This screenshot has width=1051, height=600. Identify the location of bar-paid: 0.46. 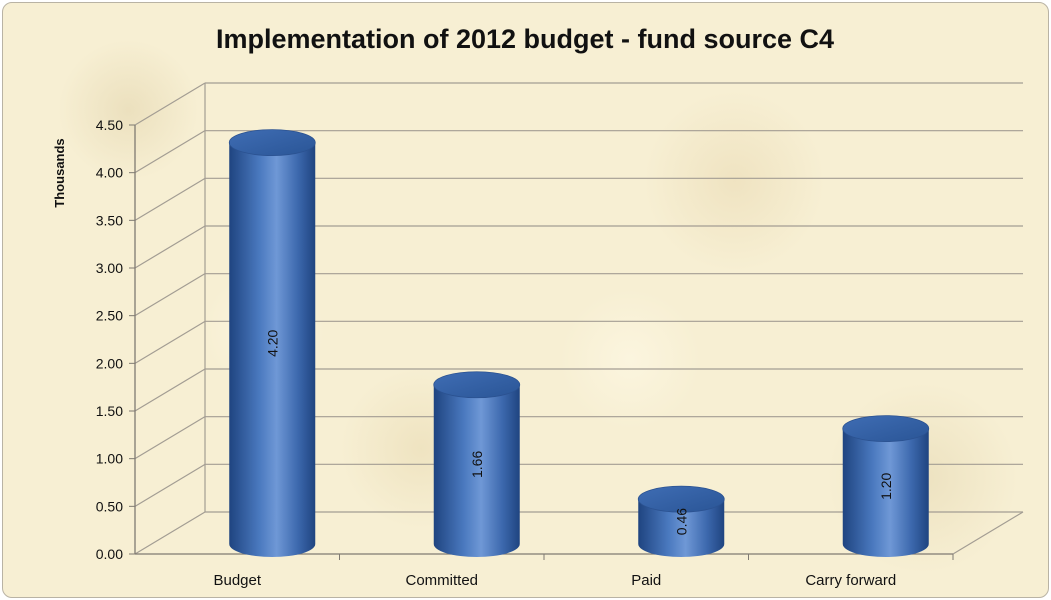
(681, 521).